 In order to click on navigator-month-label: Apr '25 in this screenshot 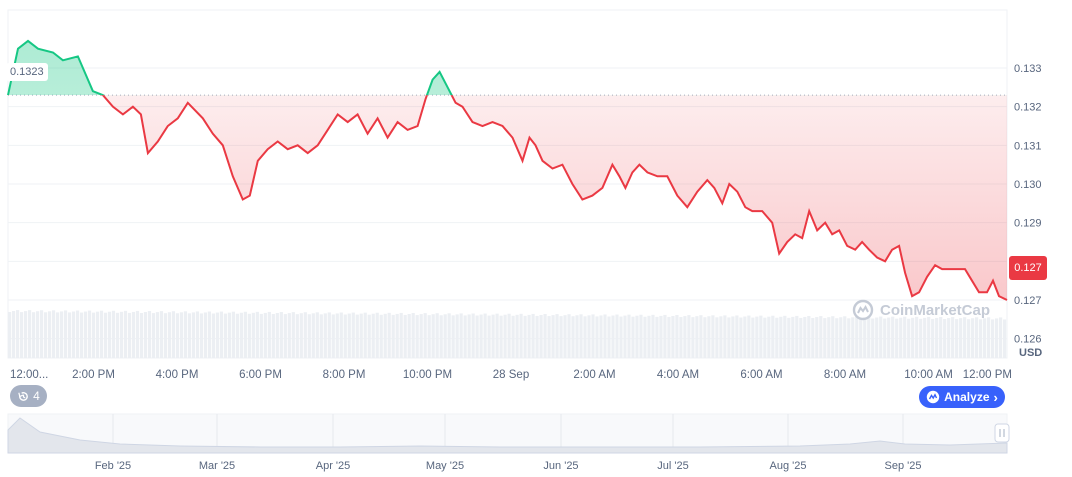, I will do `click(333, 466)`.